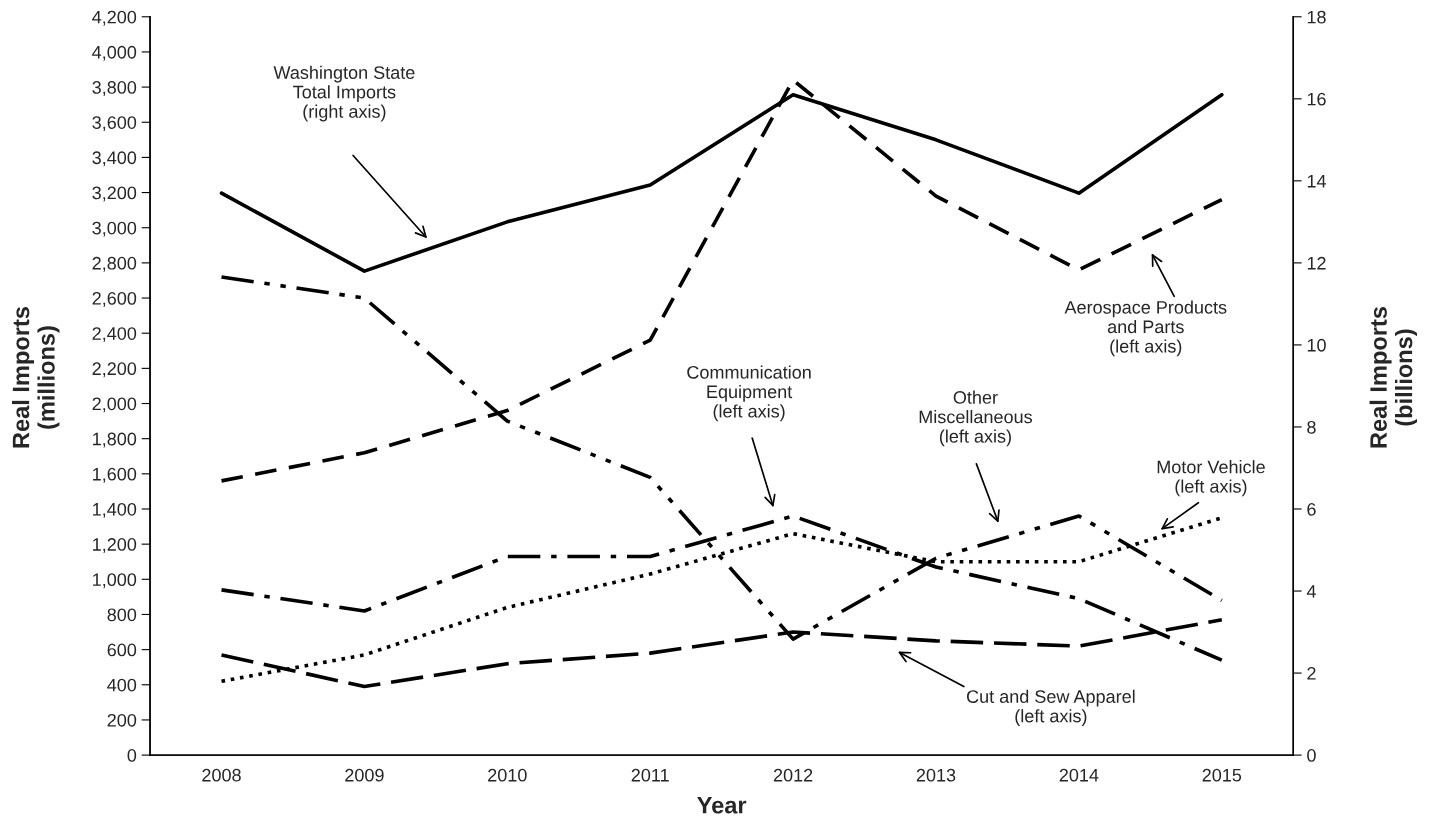 The width and height of the screenshot is (1429, 839). Describe the element at coordinates (364, 775) in the screenshot. I see `x-tick-label: 2009` at that location.